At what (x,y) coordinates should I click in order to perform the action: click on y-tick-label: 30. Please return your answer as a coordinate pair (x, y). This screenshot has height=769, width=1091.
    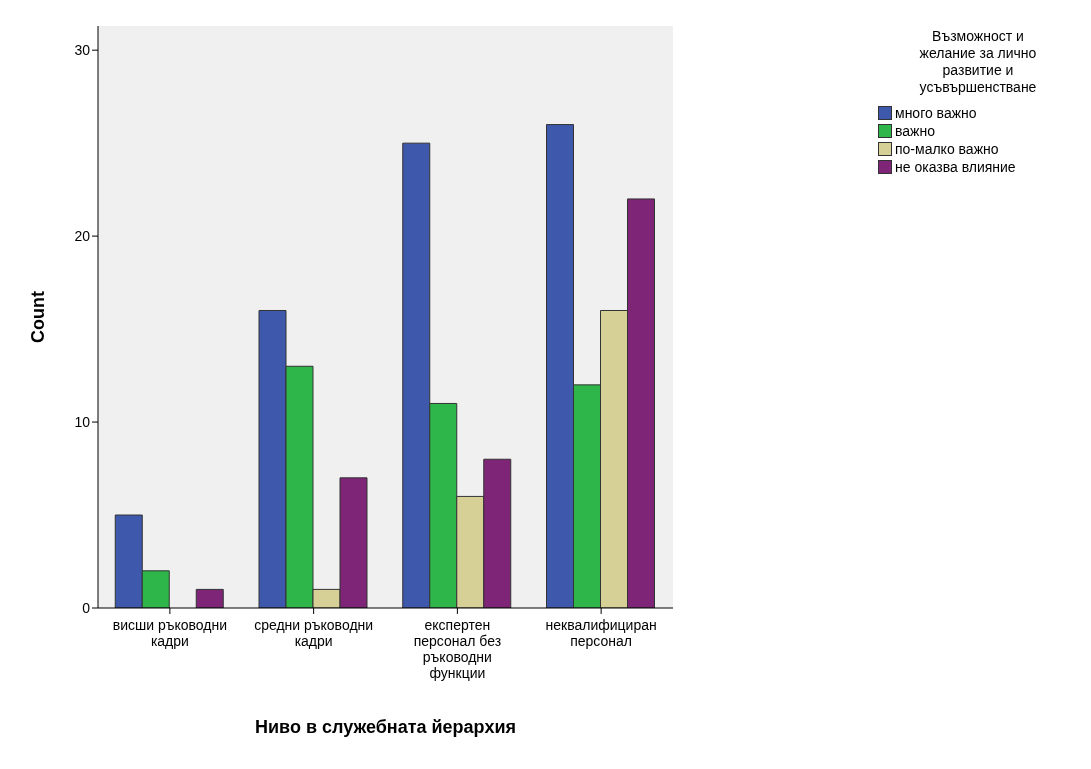
    Looking at the image, I should click on (82, 50).